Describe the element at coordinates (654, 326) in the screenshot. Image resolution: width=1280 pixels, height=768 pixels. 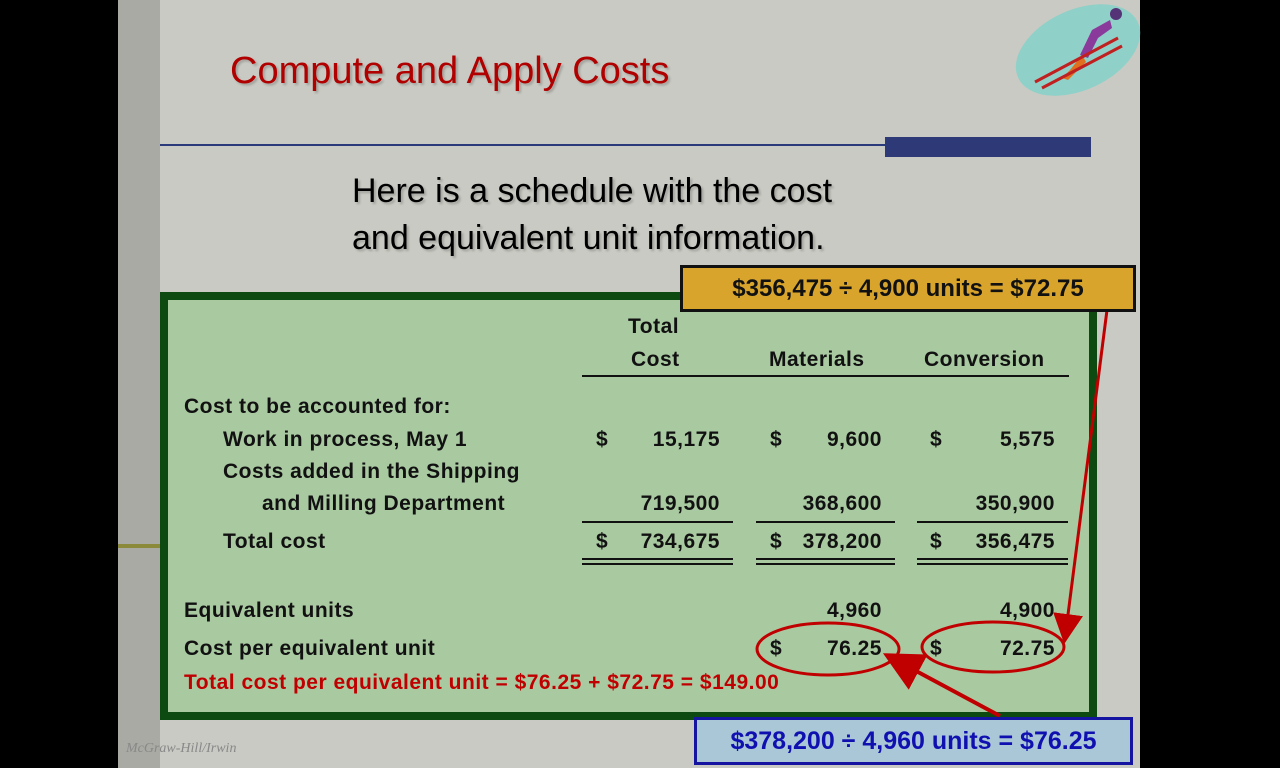
I see `header-total-line1: Total` at that location.